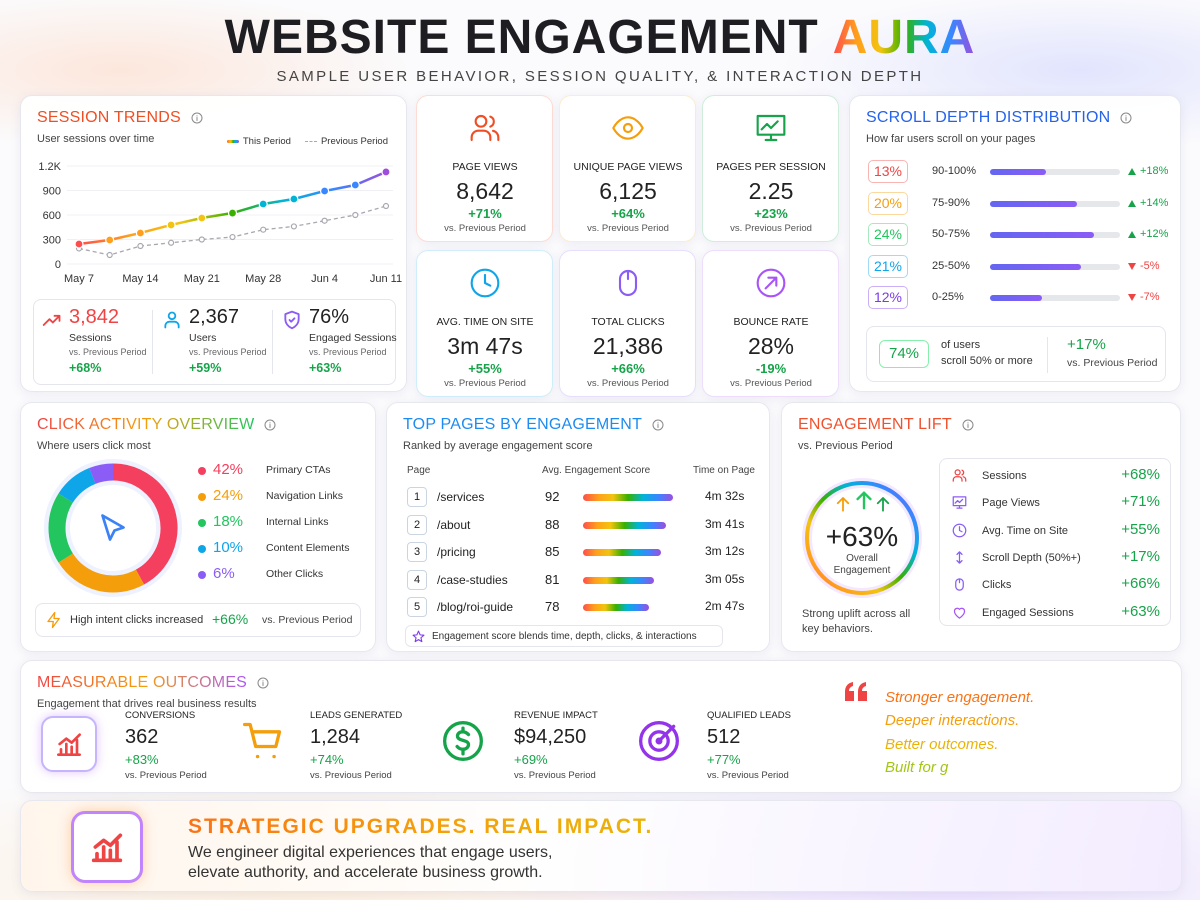  What do you see at coordinates (475, 607) in the screenshot?
I see `page-path: /blog/roi-guide` at bounding box center [475, 607].